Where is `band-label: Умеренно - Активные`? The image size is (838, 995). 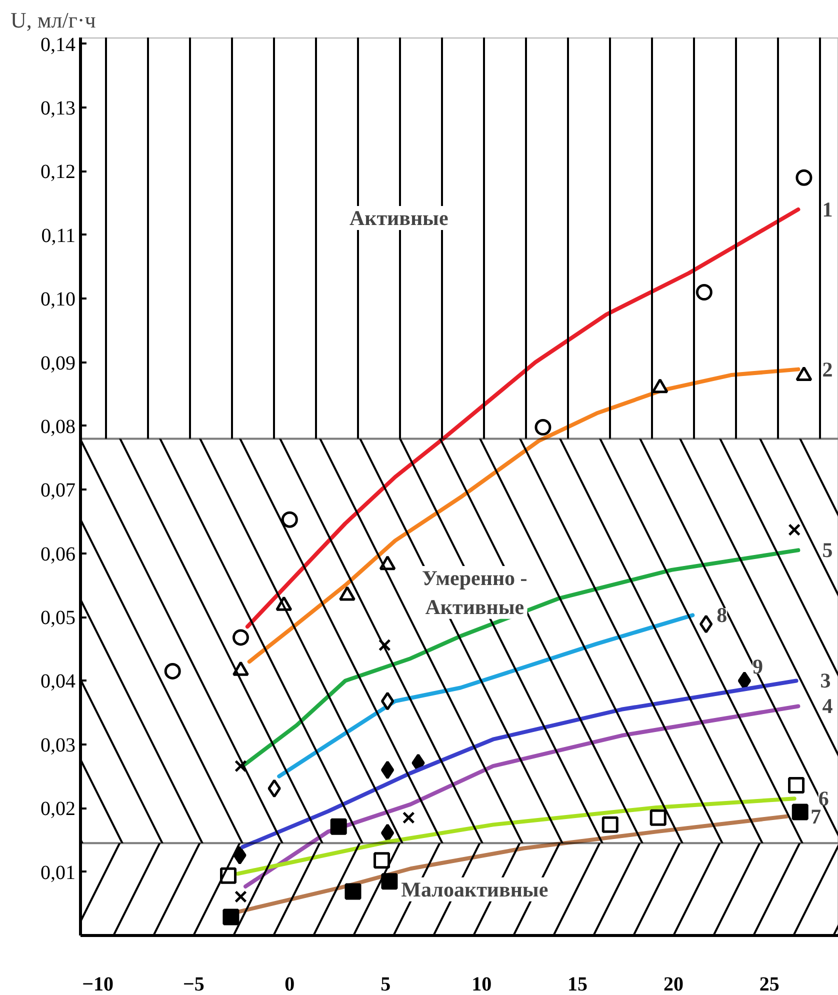 band-label: Умеренно - Активные is located at coordinates (475, 592).